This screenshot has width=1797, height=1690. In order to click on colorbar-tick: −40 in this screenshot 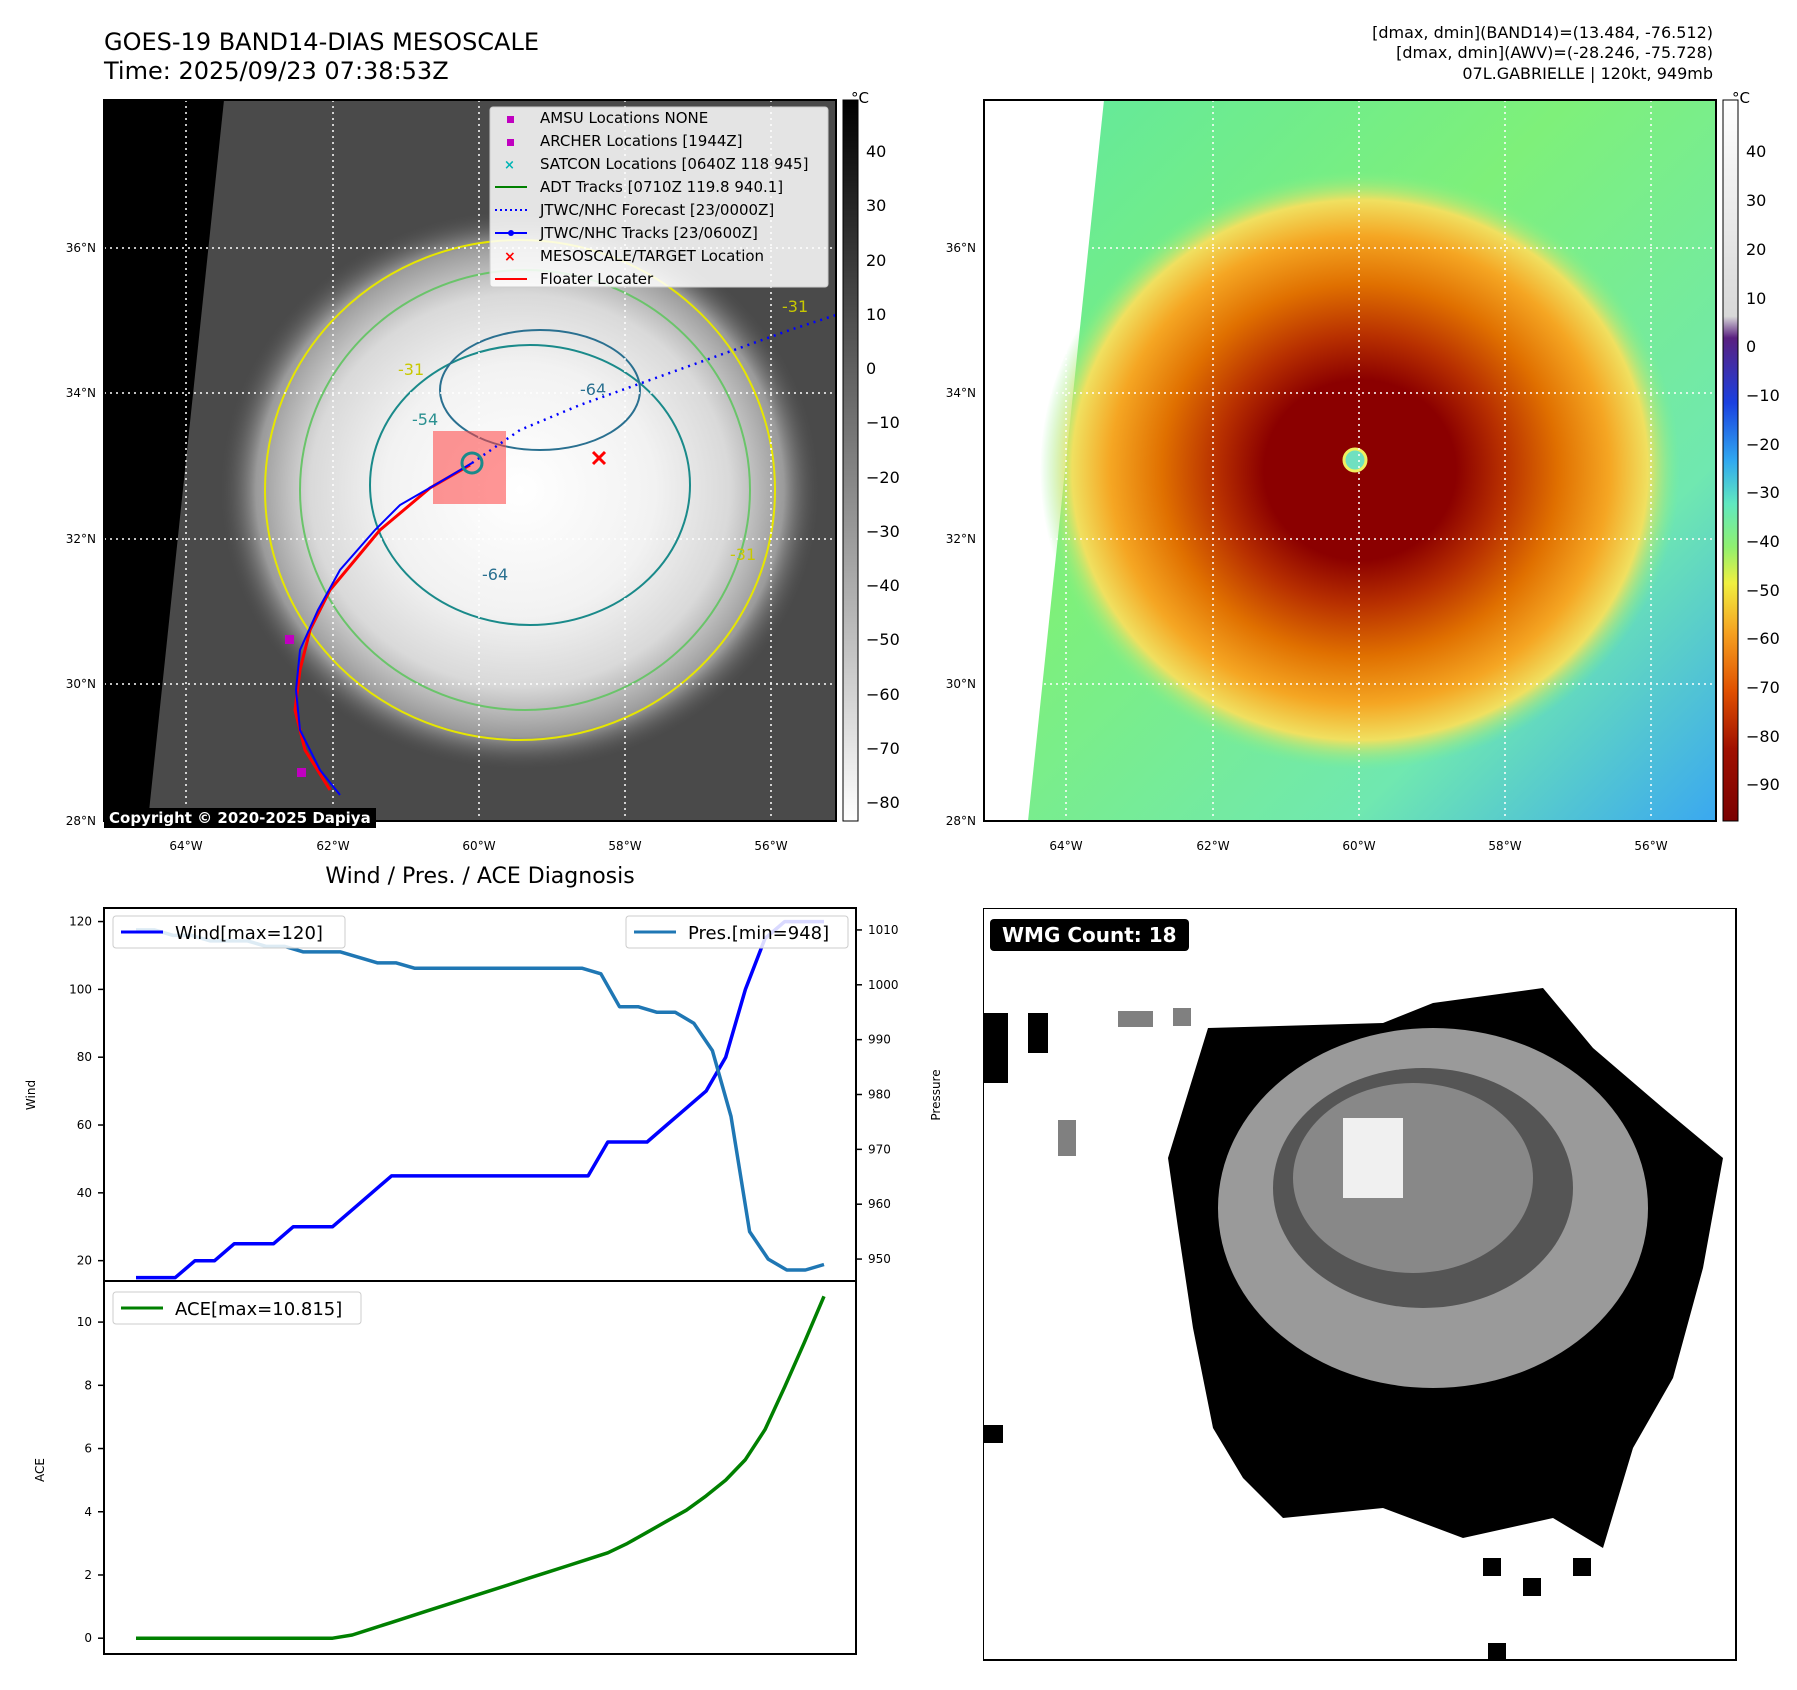, I will do `click(1763, 541)`.